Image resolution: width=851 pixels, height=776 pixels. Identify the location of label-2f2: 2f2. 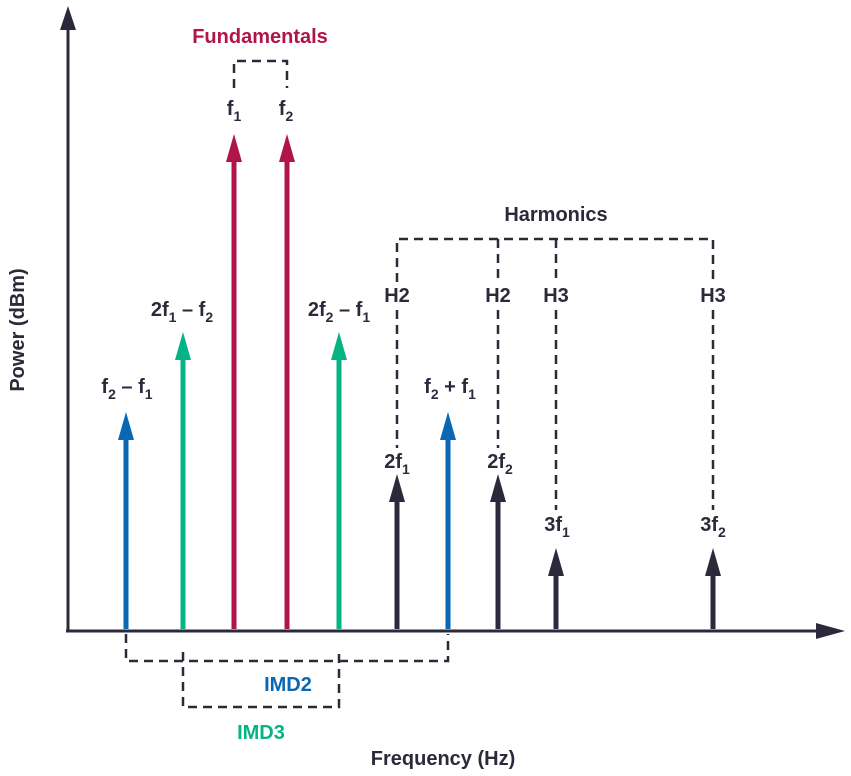
(500, 464).